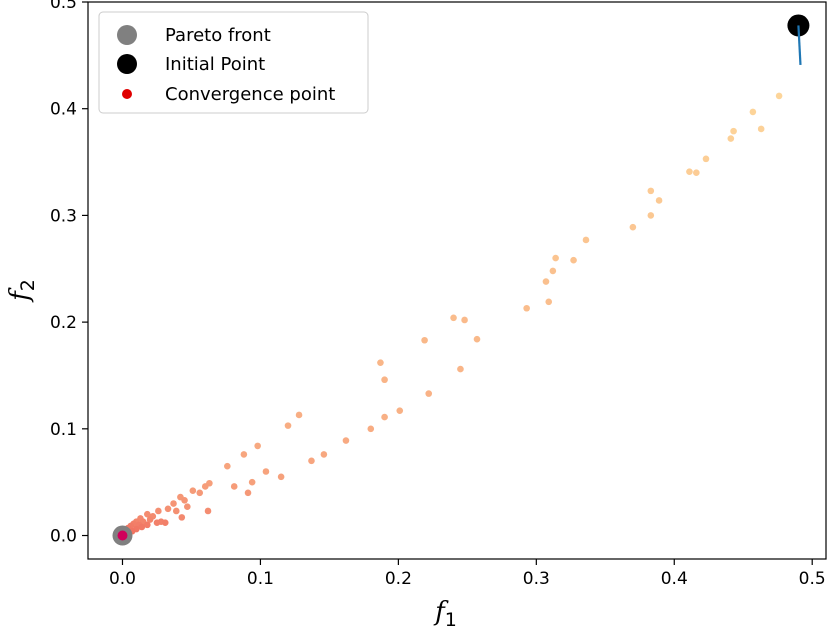  What do you see at coordinates (69, 273) in the screenshot?
I see `y-axis: 0.0 0.1 0.2 0.3 0.4 0.5` at bounding box center [69, 273].